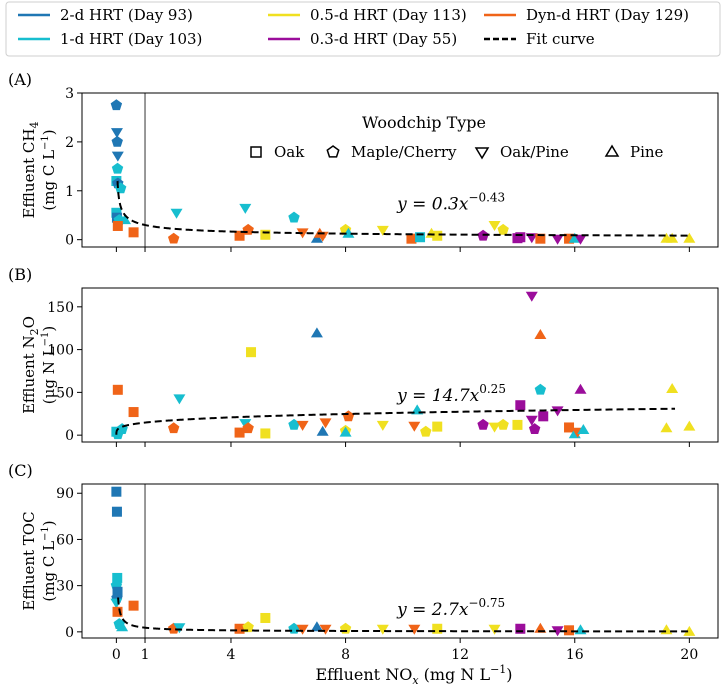 The width and height of the screenshot is (726, 692). What do you see at coordinates (647, 152) in the screenshot?
I see `woodchip-legend-label: Pine` at bounding box center [647, 152].